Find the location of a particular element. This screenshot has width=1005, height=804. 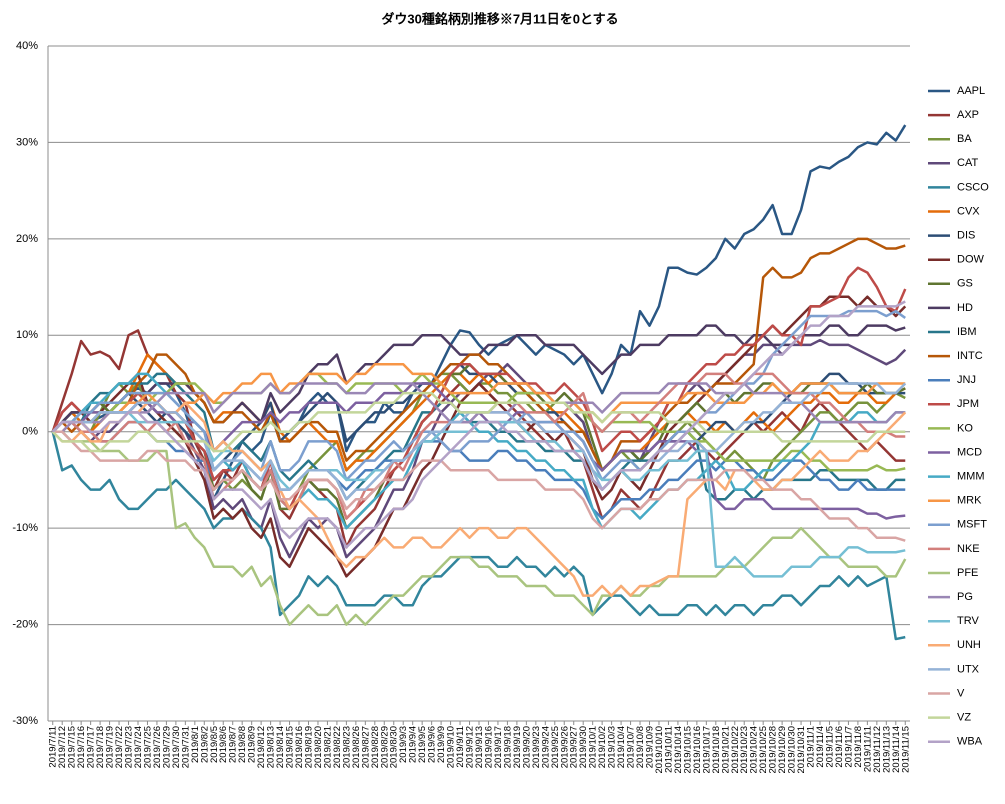

x-tick-label: 2019/8/30 is located at coordinates (394, 747).